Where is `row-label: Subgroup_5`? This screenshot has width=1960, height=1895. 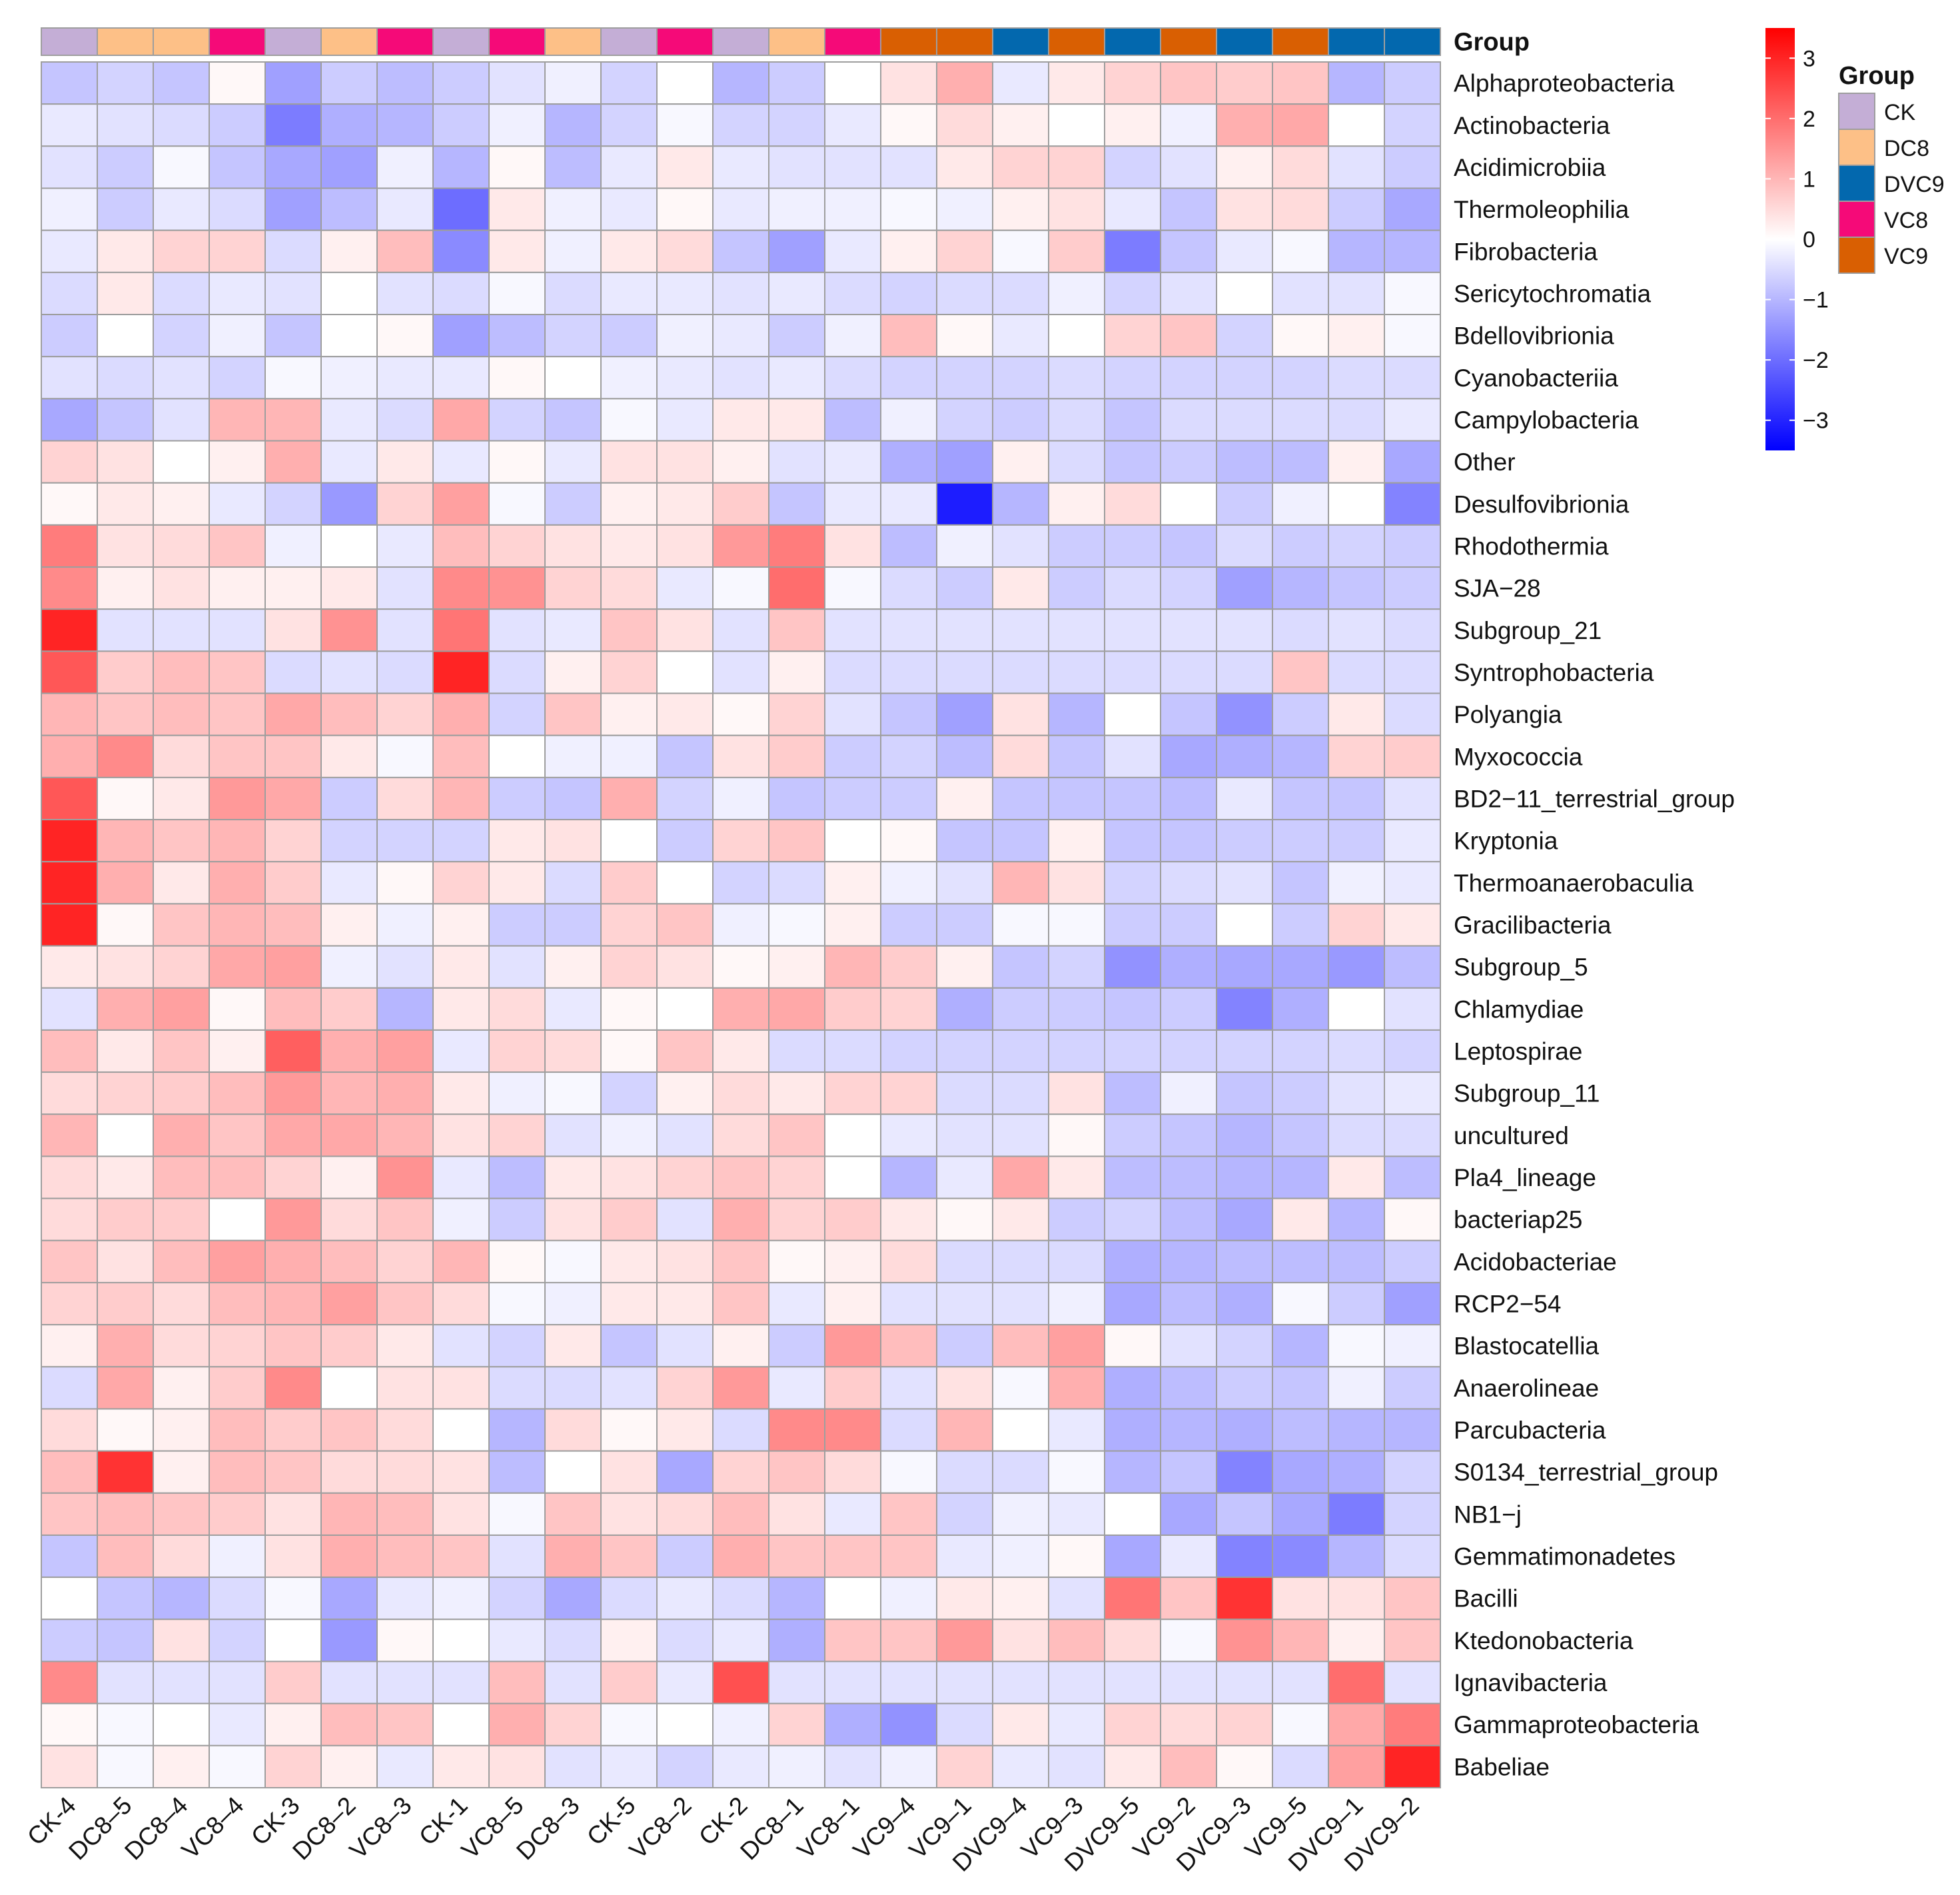
row-label: Subgroup_5 is located at coordinates (1521, 967).